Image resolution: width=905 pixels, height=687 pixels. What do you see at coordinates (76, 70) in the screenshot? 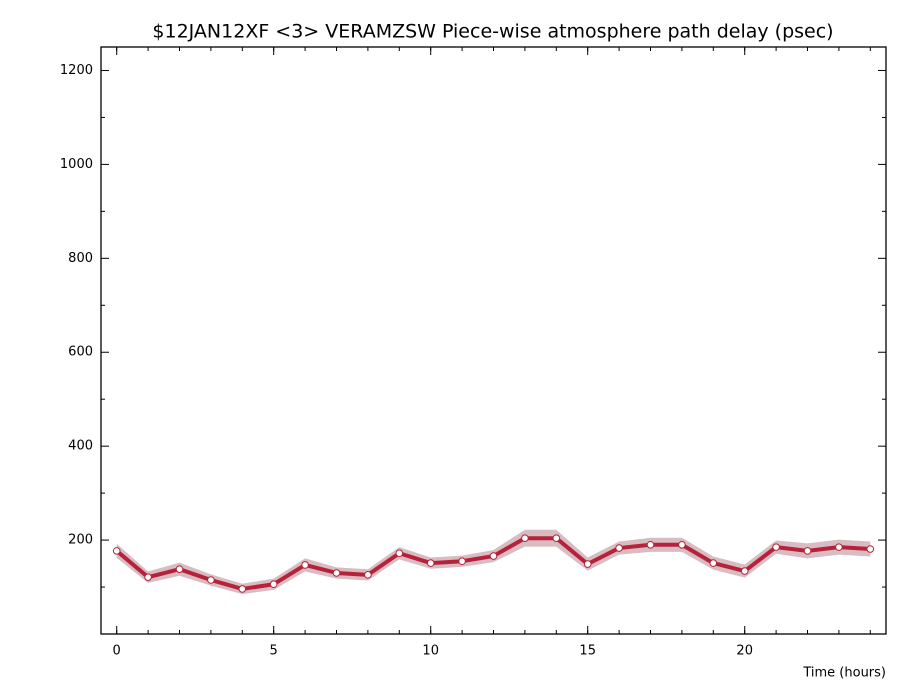
I see `y-tick-label: 1200` at bounding box center [76, 70].